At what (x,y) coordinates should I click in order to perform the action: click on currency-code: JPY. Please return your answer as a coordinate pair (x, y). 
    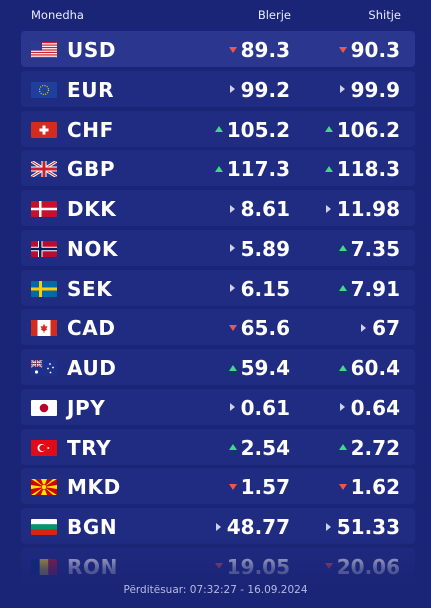
    Looking at the image, I should click on (86, 407).